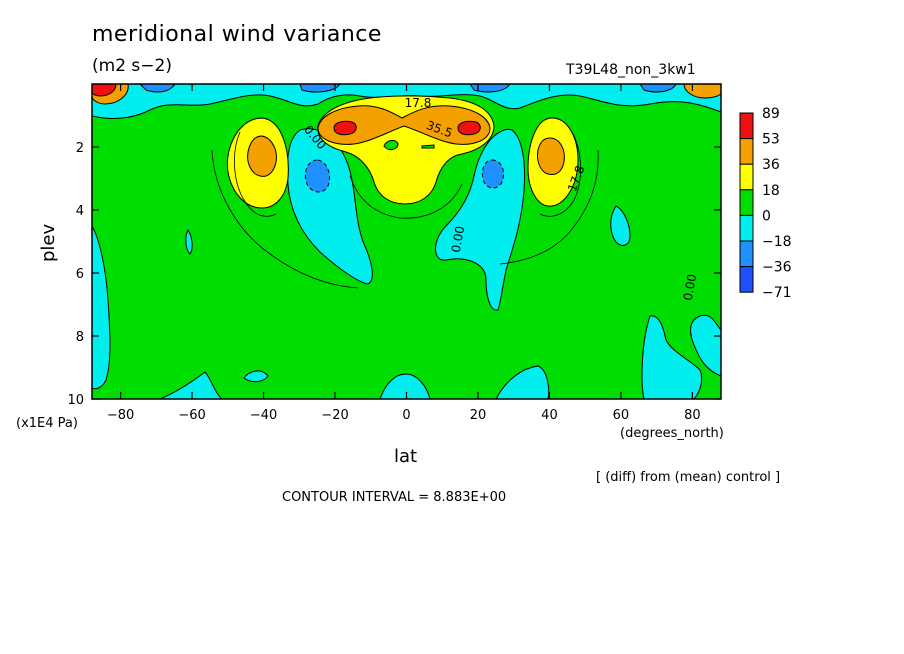  I want to click on max-region-center-right, so click(469, 128).